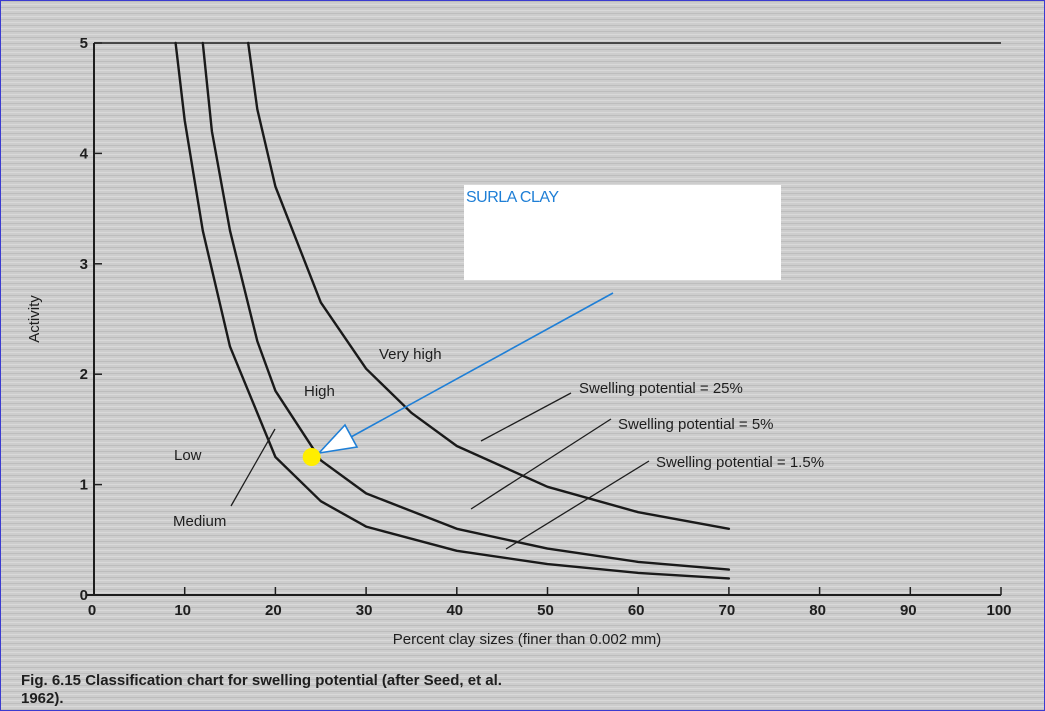 This screenshot has height=711, width=1045. Describe the element at coordinates (998, 610) in the screenshot. I see `x-tick-label-100: 100` at that location.